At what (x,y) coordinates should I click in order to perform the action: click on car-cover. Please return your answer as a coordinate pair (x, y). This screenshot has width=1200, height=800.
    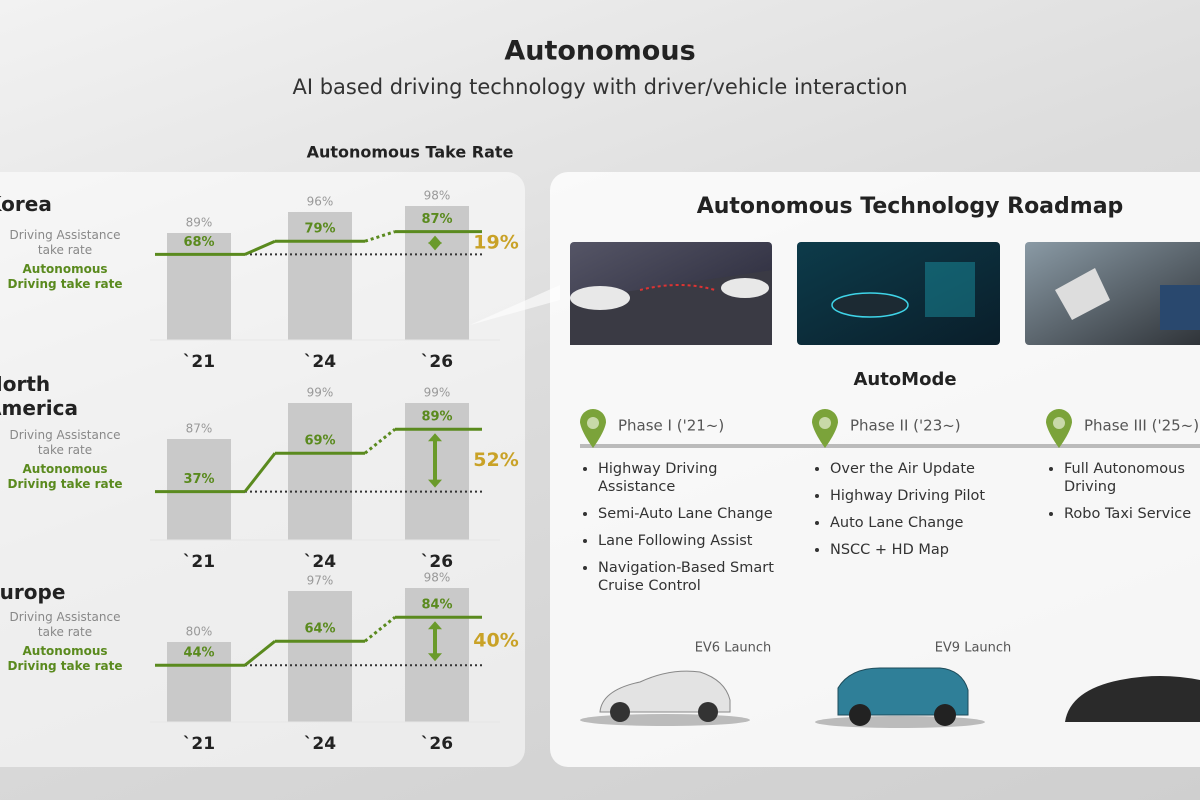
    Looking at the image, I should click on (1132, 699).